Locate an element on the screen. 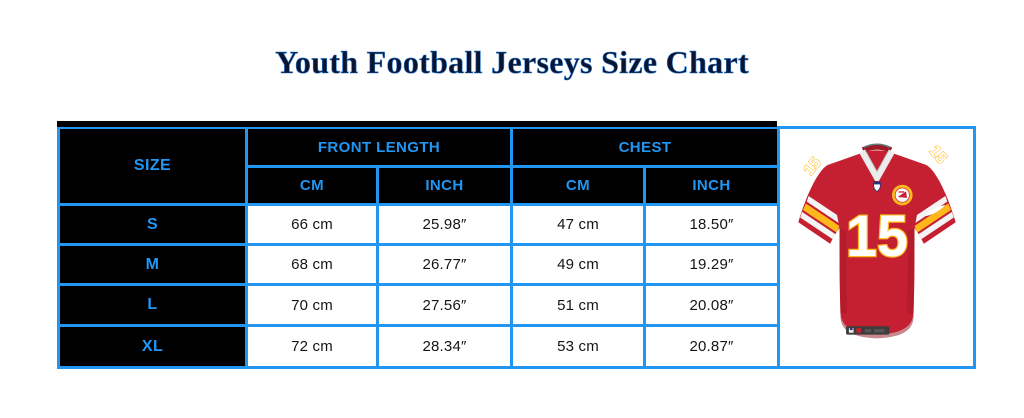  col-header-chest-cm: CM is located at coordinates (578, 185).